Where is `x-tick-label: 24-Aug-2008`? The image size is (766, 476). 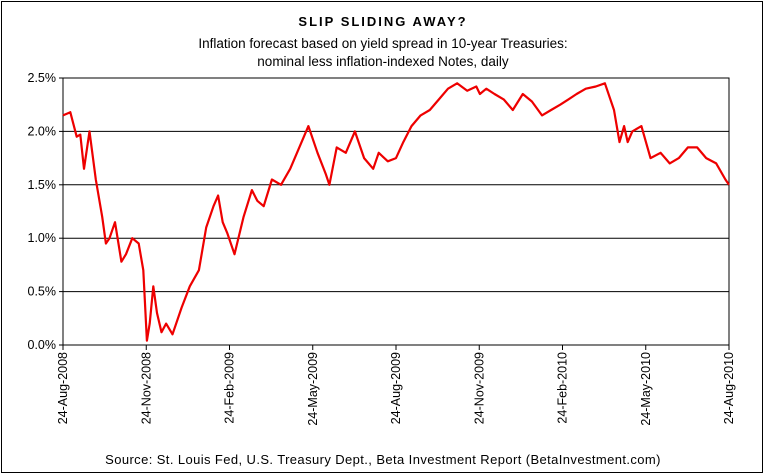 x-tick-label: 24-Aug-2008 is located at coordinates (63, 388).